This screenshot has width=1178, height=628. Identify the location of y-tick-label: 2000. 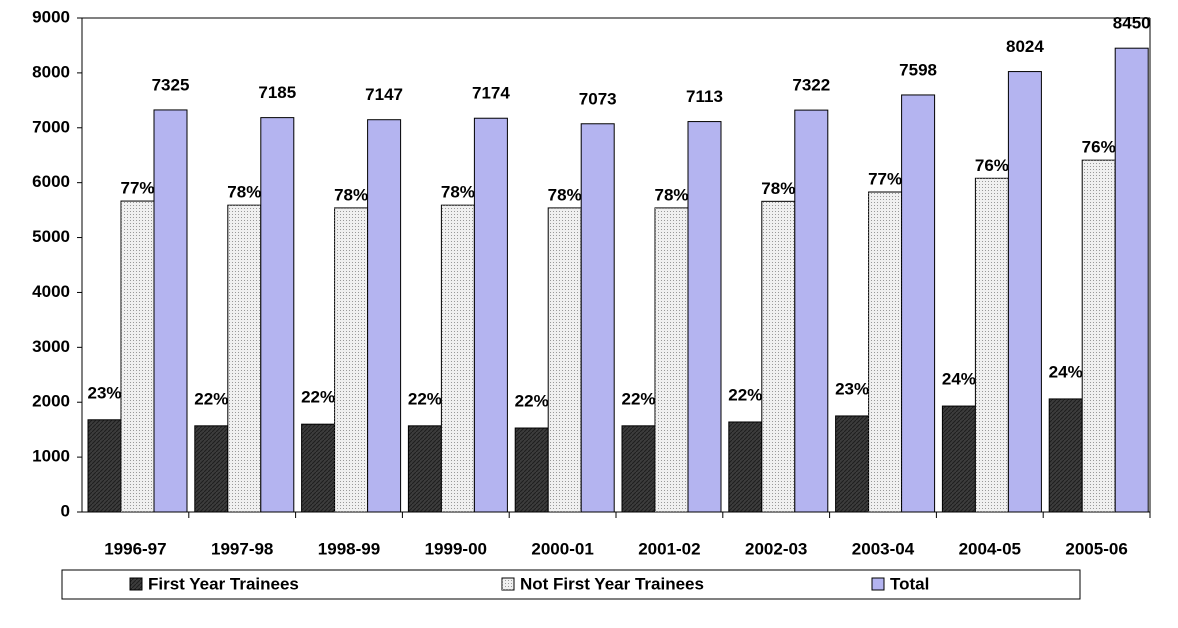
(51, 401).